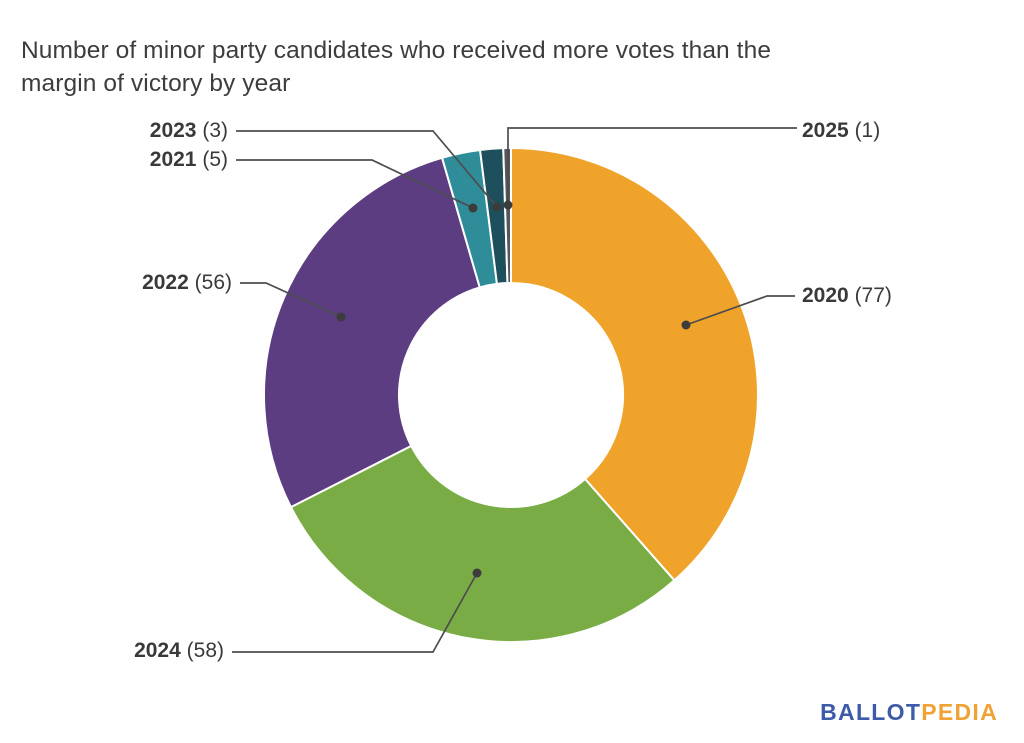  What do you see at coordinates (341, 317) in the screenshot?
I see `leader-dot-2022` at bounding box center [341, 317].